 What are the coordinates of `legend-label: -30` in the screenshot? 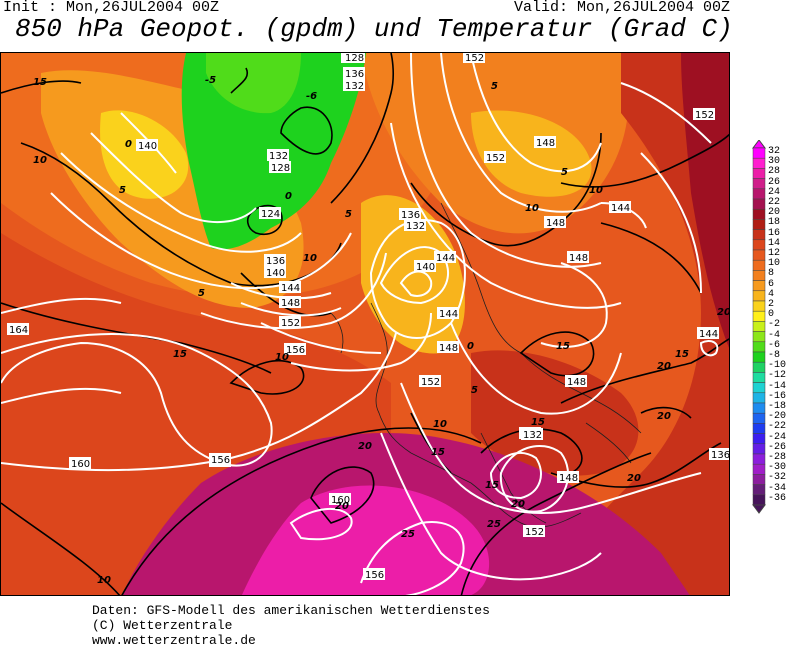 It's located at (777, 468).